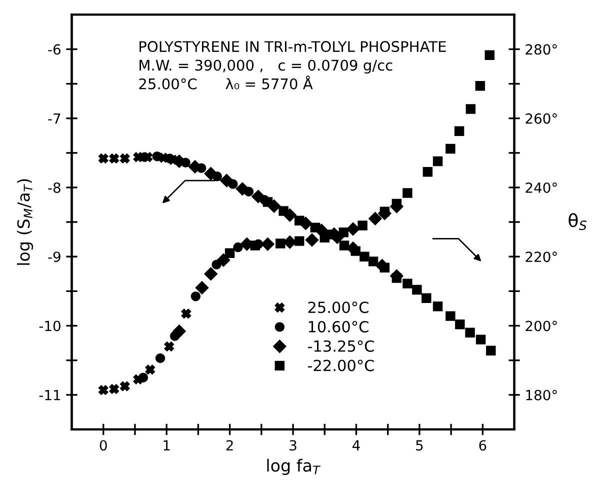  What do you see at coordinates (226, 83) in the screenshot?
I see `annotation: 25.00°C λ₀ = 5770 Å` at bounding box center [226, 83].